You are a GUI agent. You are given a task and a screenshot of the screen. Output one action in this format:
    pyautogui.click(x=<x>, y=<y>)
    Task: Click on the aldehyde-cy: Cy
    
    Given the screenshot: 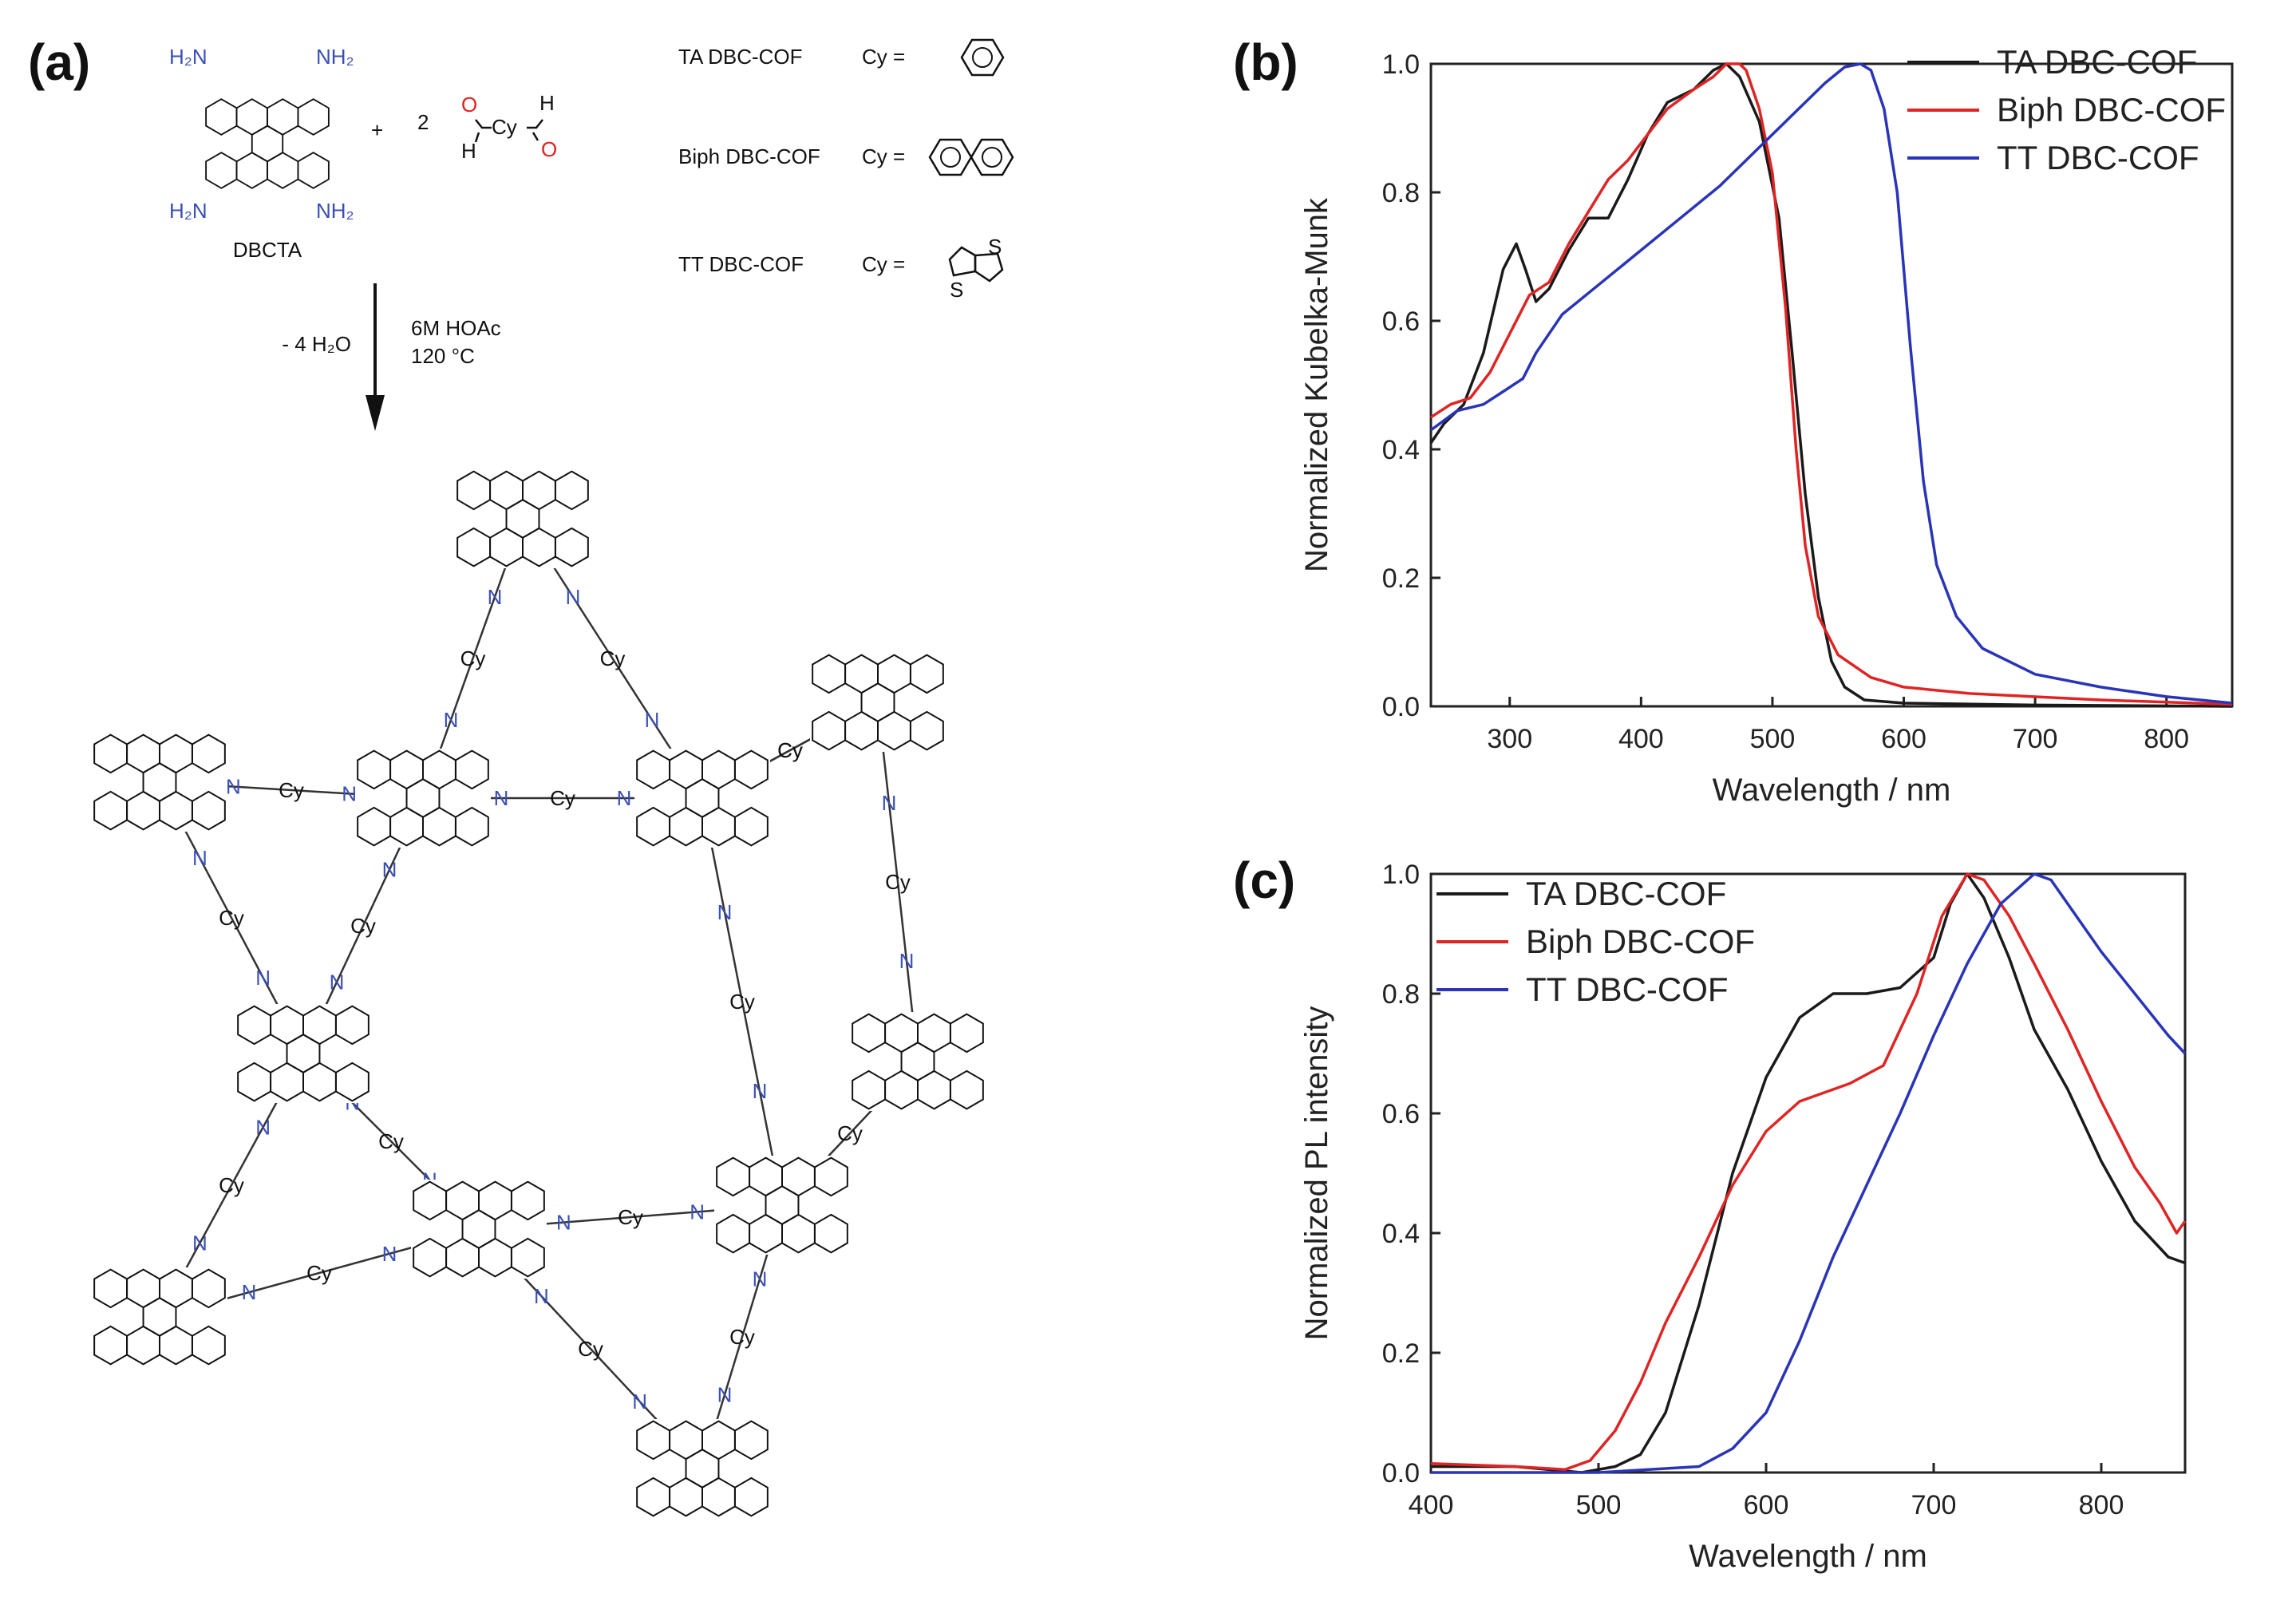 What is the action you would take?
    pyautogui.click(x=504, y=127)
    